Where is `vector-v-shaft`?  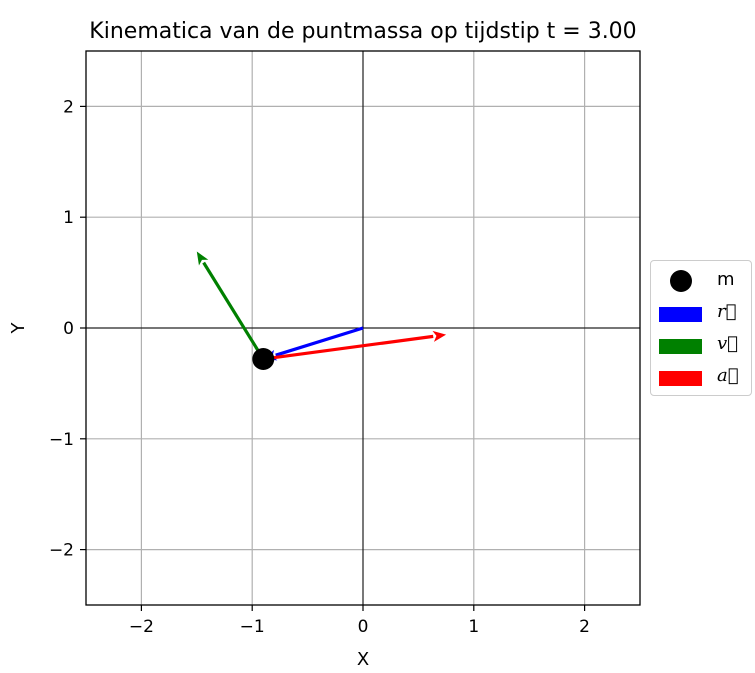 vector-v-shaft is located at coordinates (233, 310).